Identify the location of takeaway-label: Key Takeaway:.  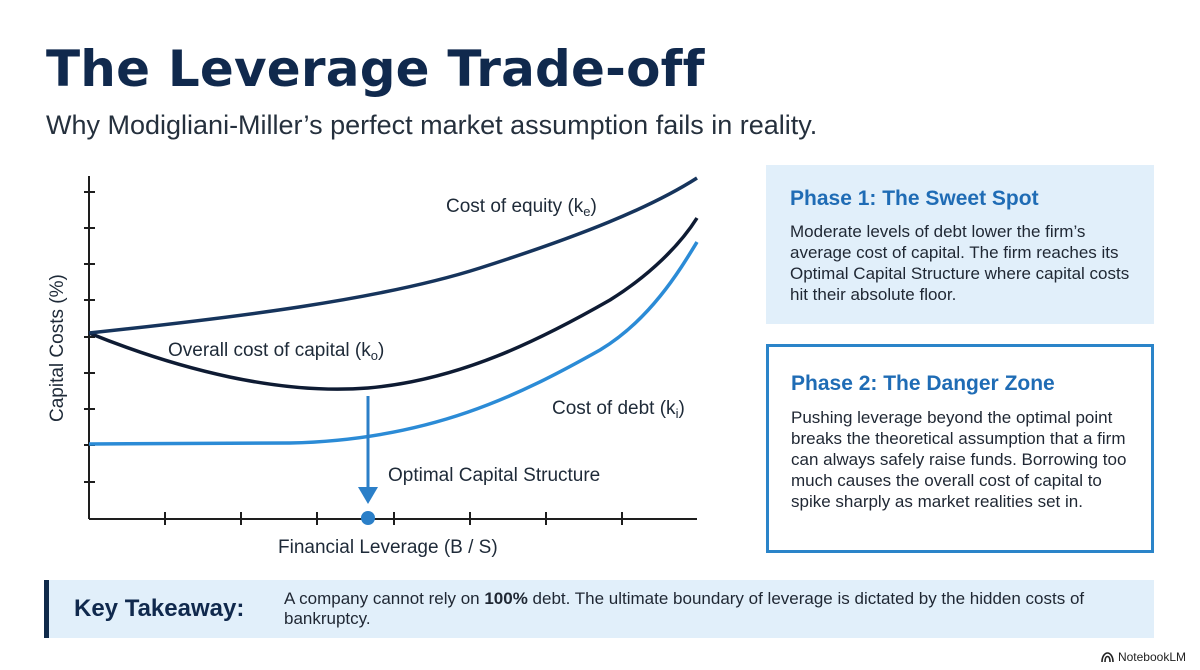
(159, 608).